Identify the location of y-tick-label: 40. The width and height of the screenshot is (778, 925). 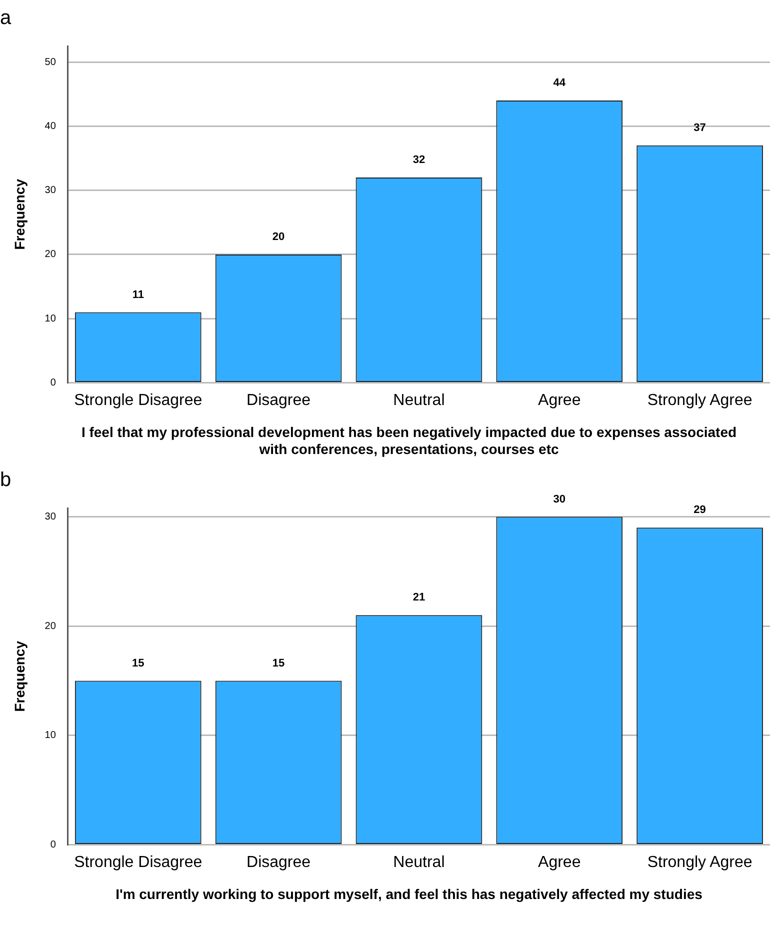
(50, 126).